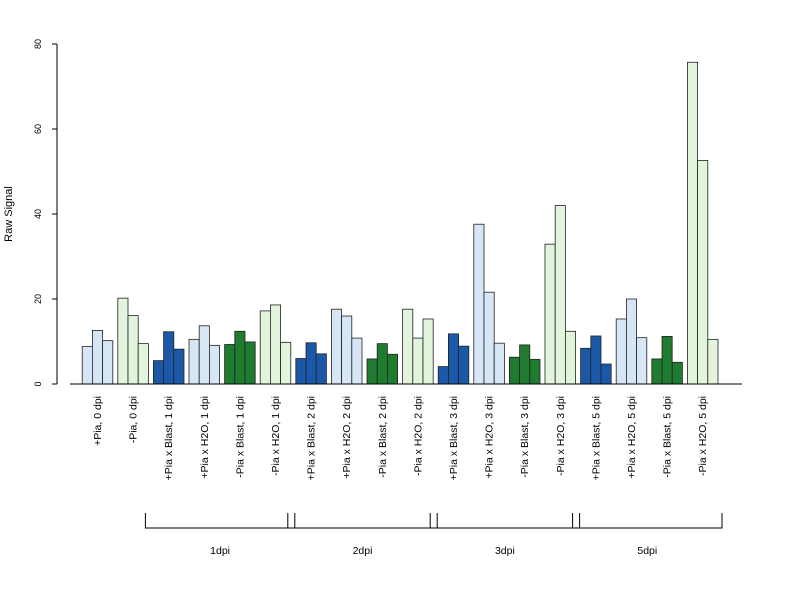  What do you see at coordinates (240, 437) in the screenshot?
I see `category-label: -Pia x Blast, 1 dpi` at bounding box center [240, 437].